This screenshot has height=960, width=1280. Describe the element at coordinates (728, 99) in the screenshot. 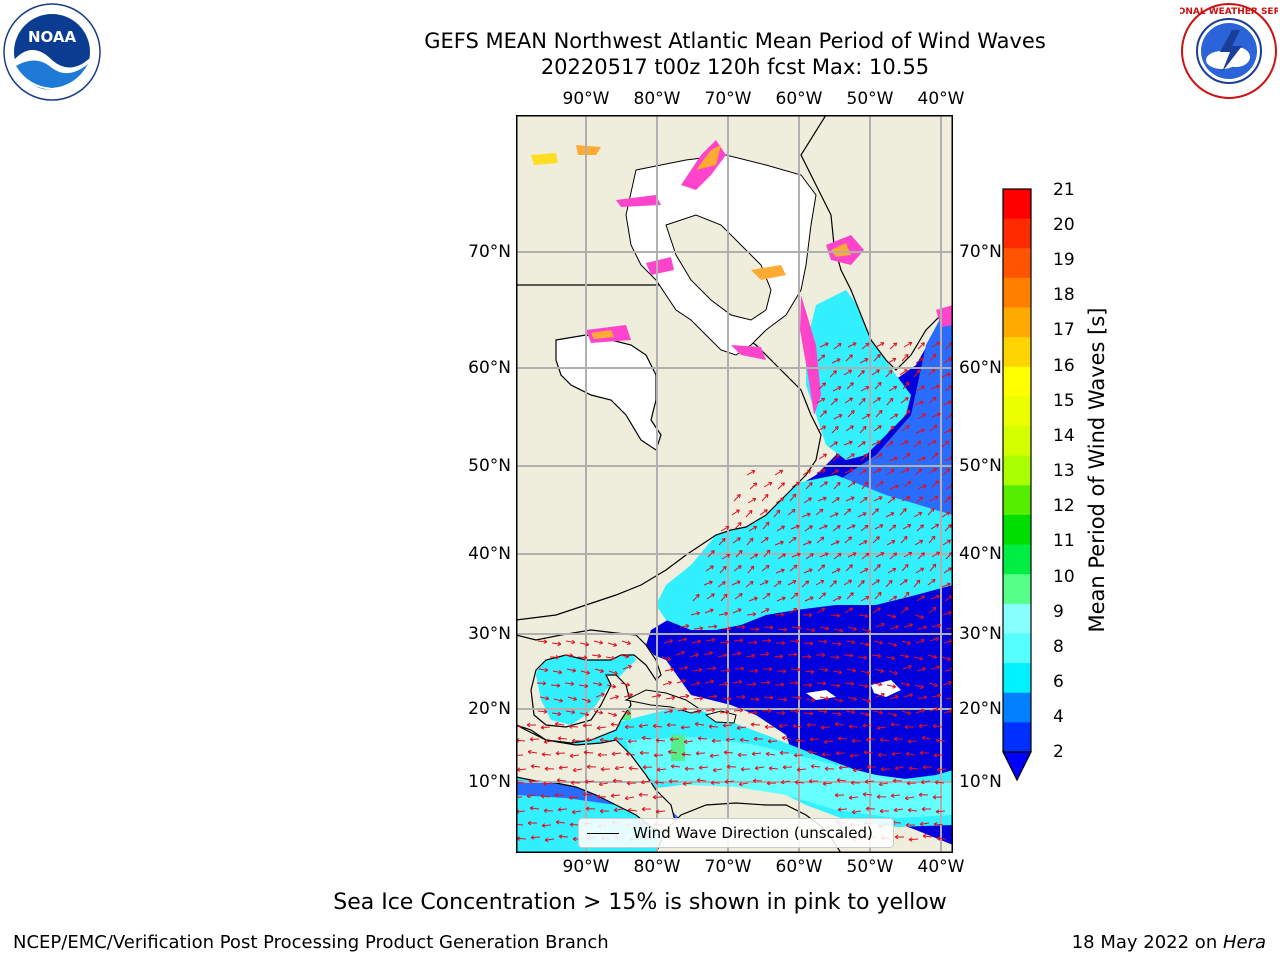

I see `lon-label-top-70w: 70°W` at that location.